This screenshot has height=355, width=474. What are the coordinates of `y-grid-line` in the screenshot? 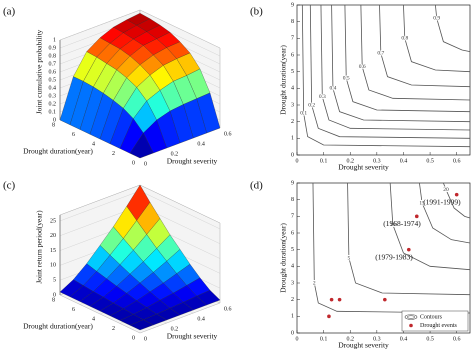 It's located at (100, 314).